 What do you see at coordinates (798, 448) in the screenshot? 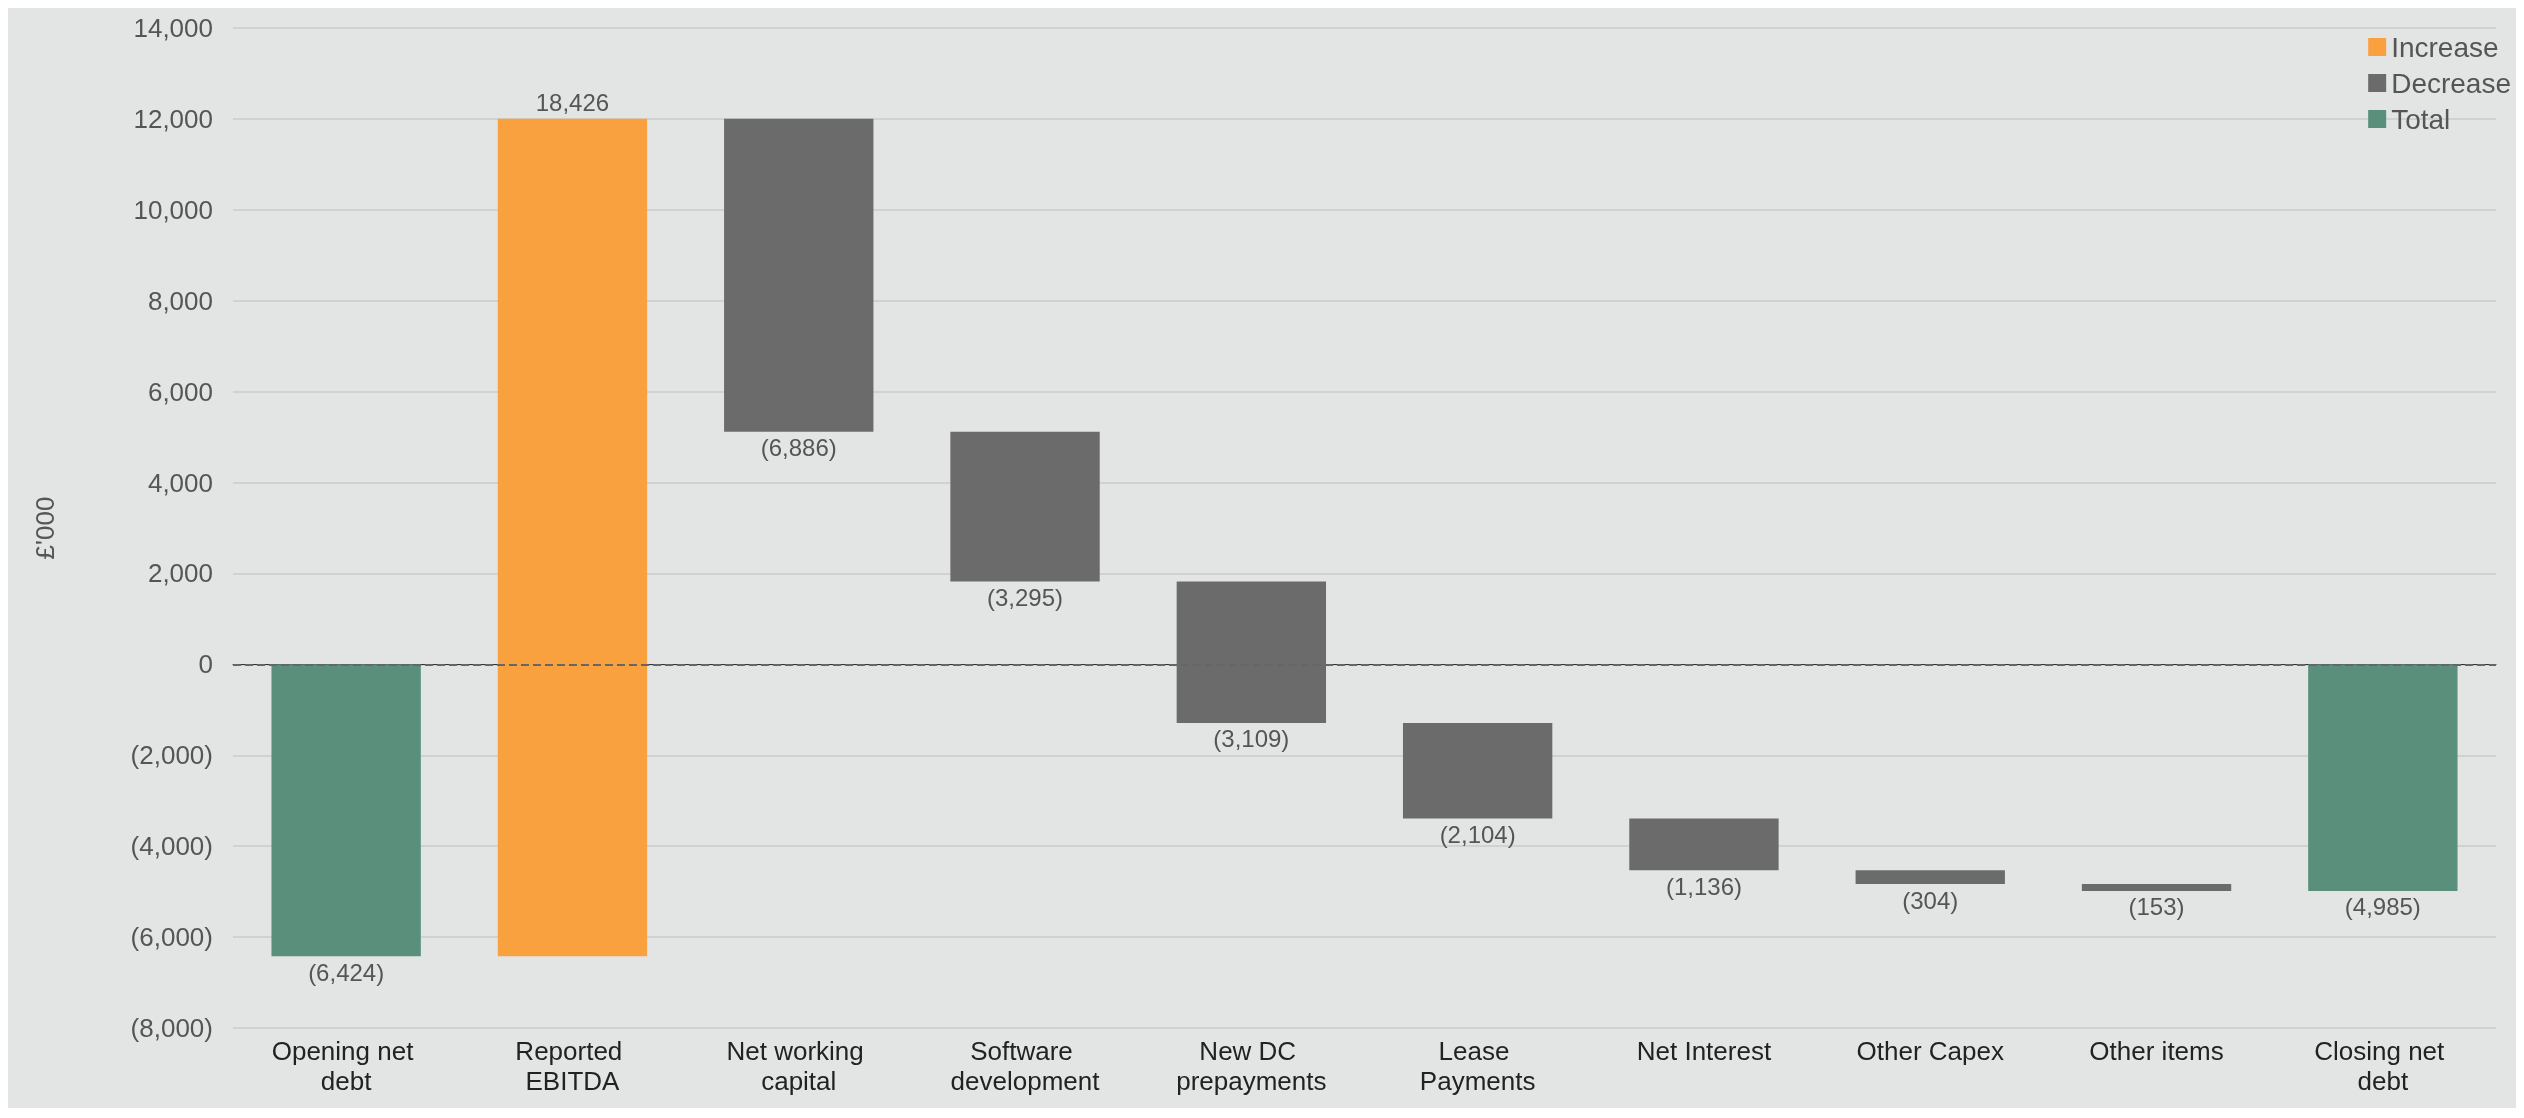
I see `data-label: (6,886)` at bounding box center [798, 448].